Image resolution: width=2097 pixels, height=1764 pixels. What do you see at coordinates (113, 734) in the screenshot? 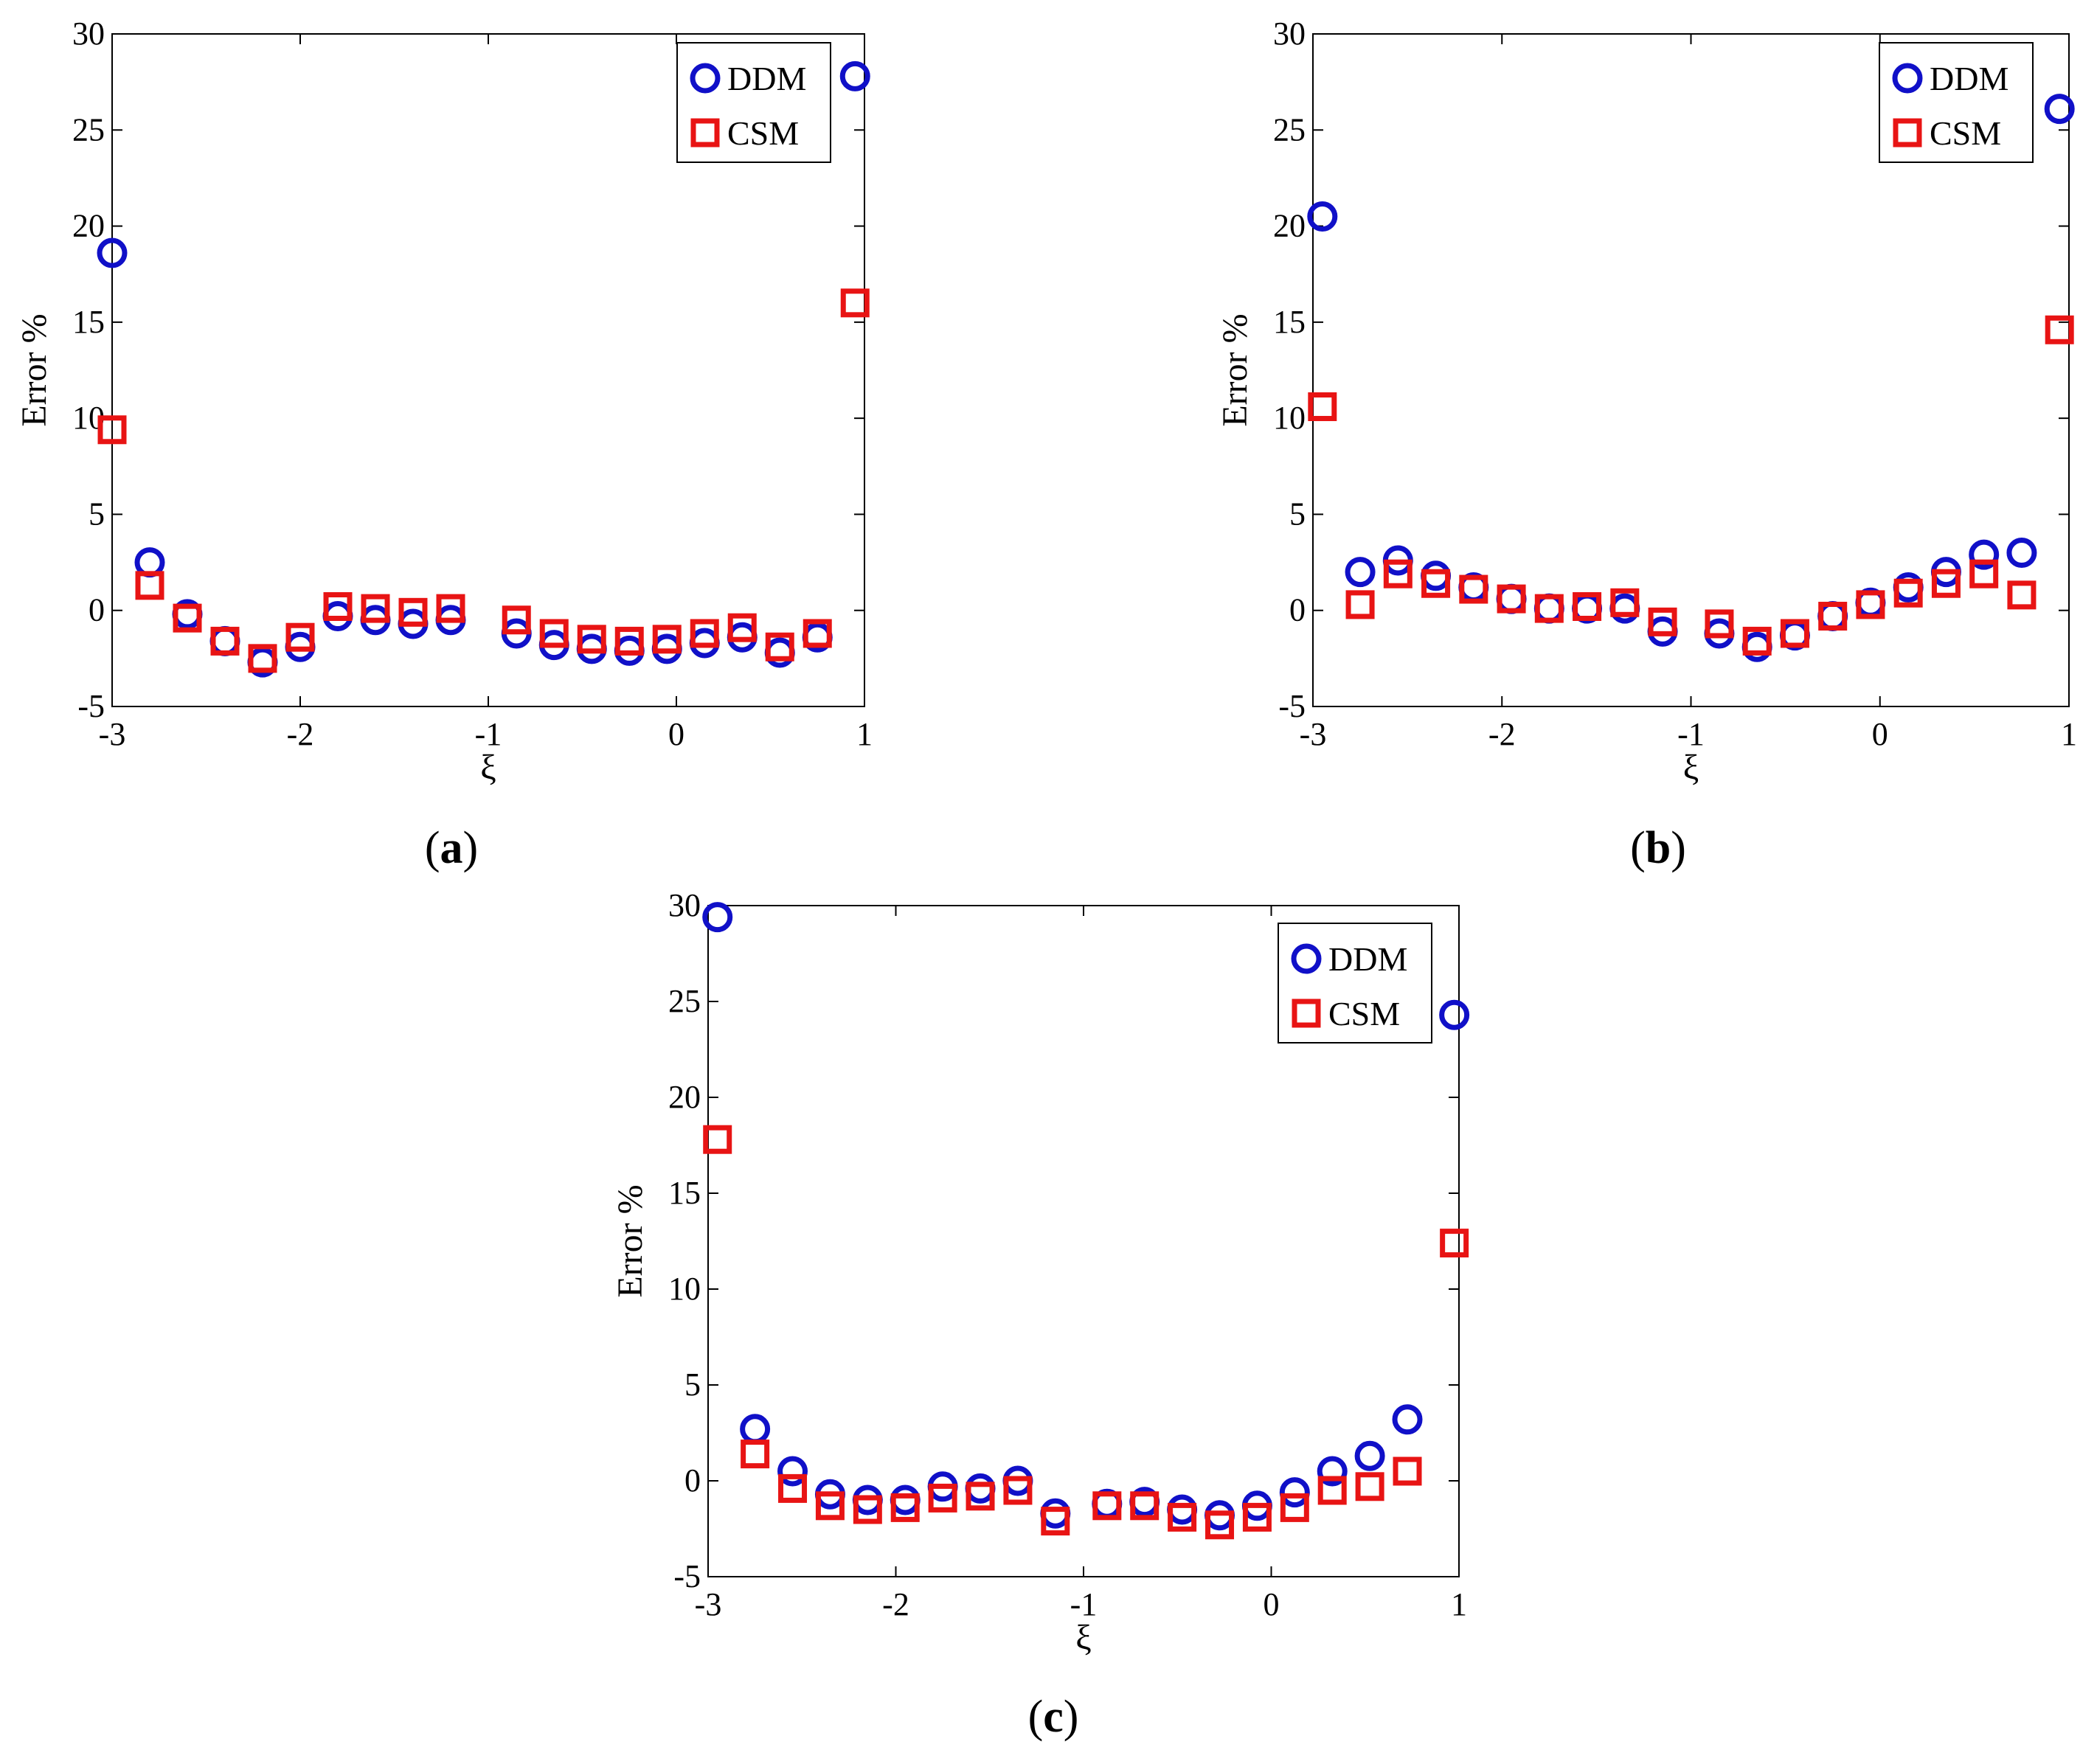
I see `x-tick-label: -3` at bounding box center [113, 734].